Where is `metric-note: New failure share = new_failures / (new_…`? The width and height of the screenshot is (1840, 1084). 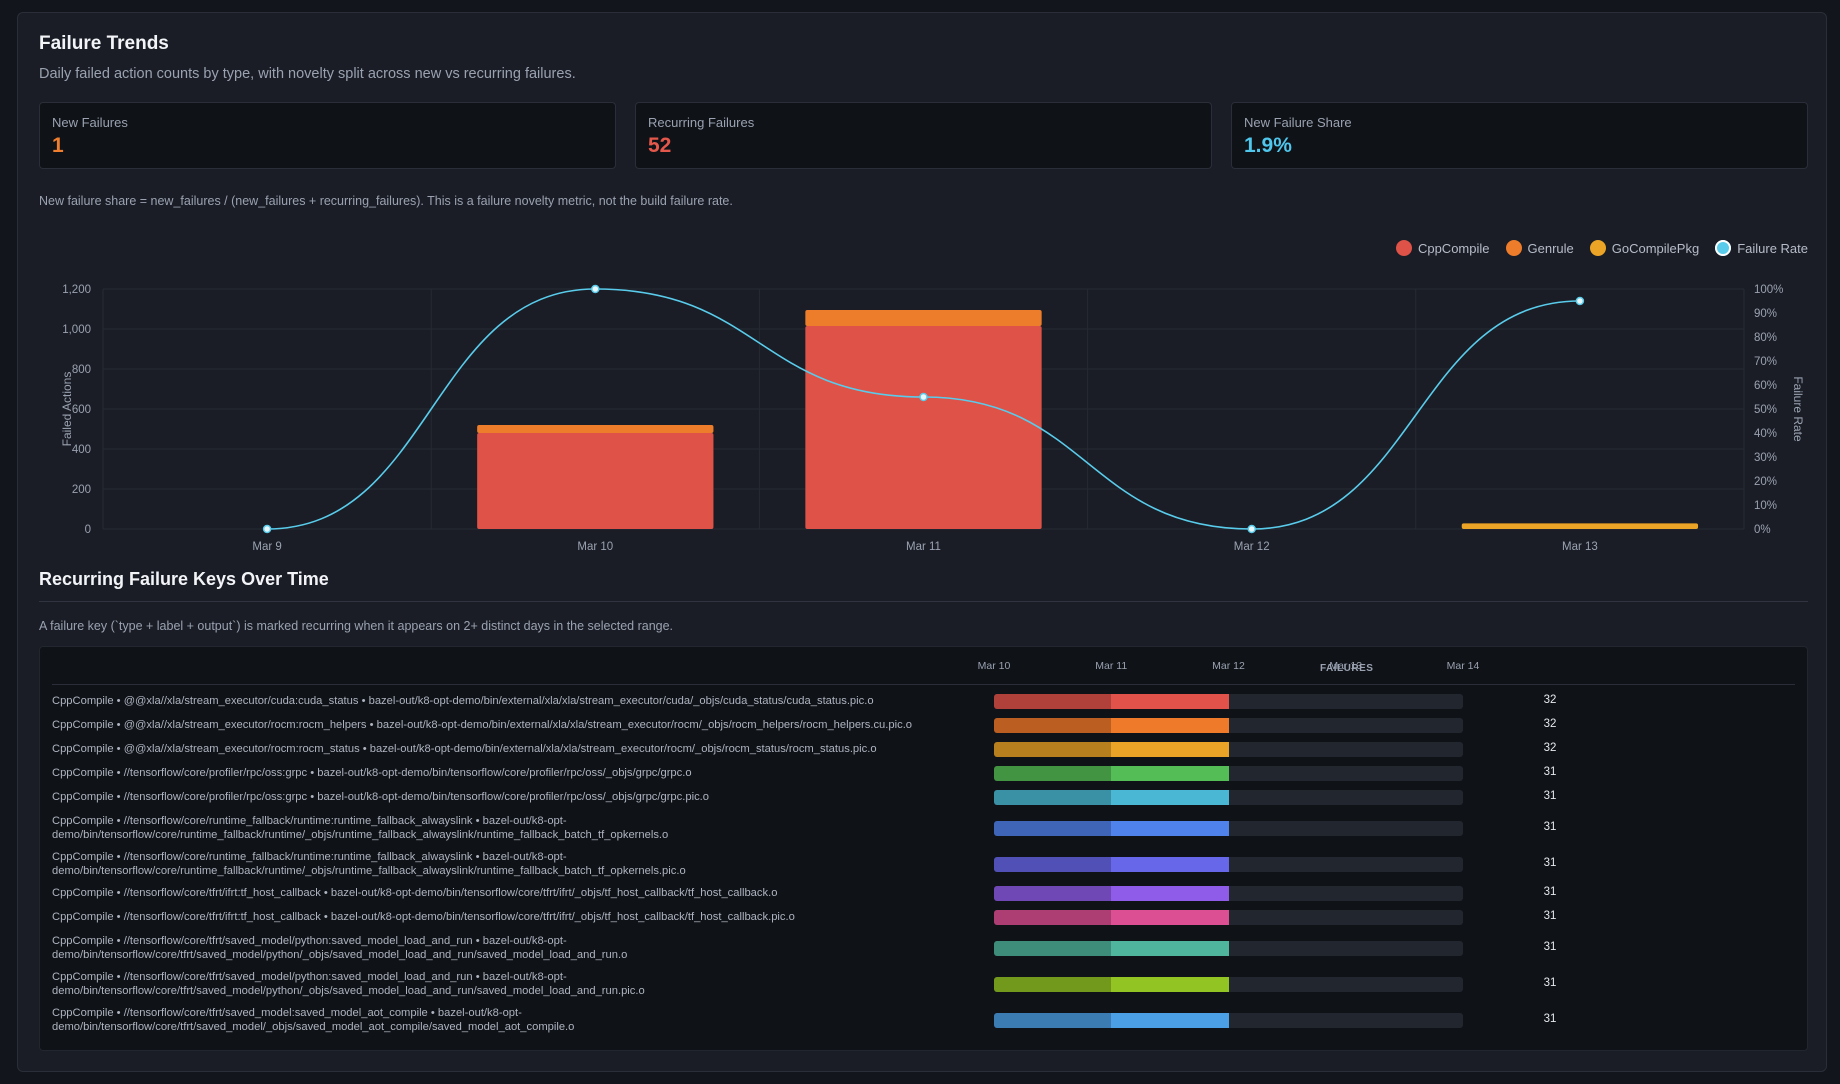
metric-note: New failure share = new_failures / (new_… is located at coordinates (386, 201).